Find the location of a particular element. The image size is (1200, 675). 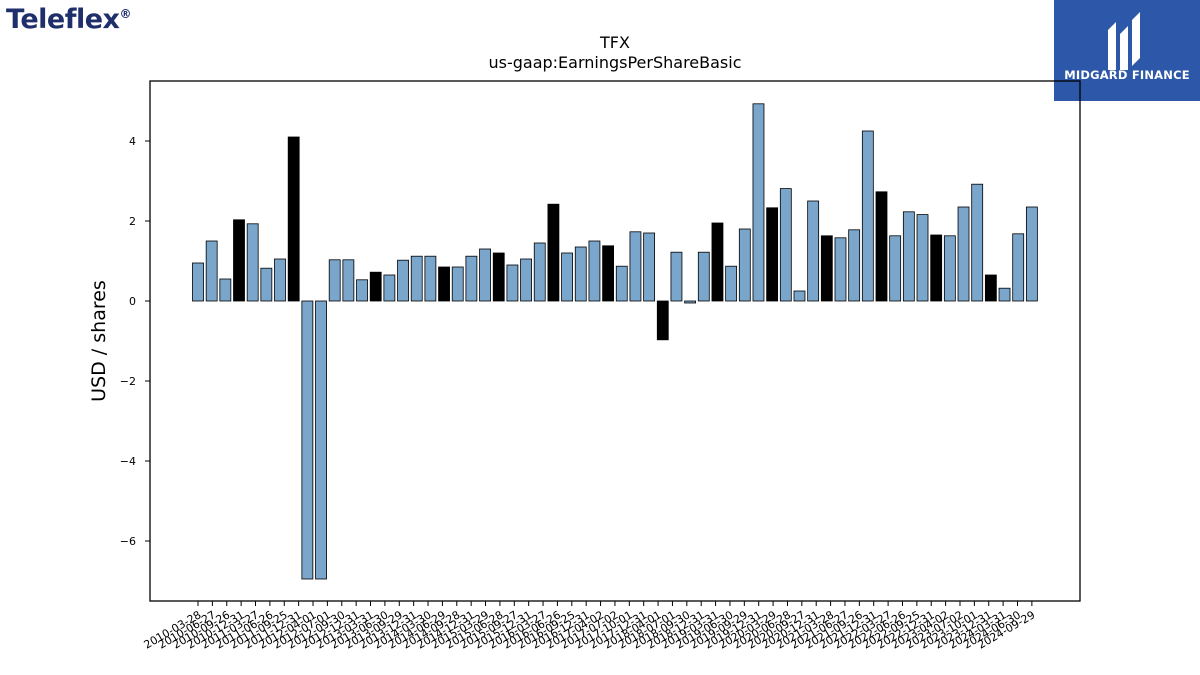

chart-title: TFX is located at coordinates (614, 42).